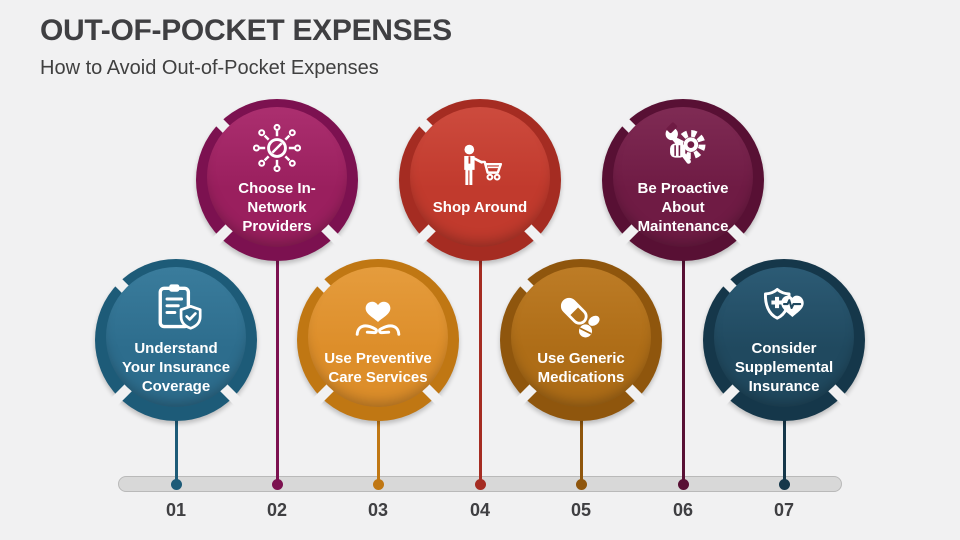 The height and width of the screenshot is (540, 960). What do you see at coordinates (277, 177) in the screenshot?
I see `node-body: Choose In-Network Providers` at bounding box center [277, 177].